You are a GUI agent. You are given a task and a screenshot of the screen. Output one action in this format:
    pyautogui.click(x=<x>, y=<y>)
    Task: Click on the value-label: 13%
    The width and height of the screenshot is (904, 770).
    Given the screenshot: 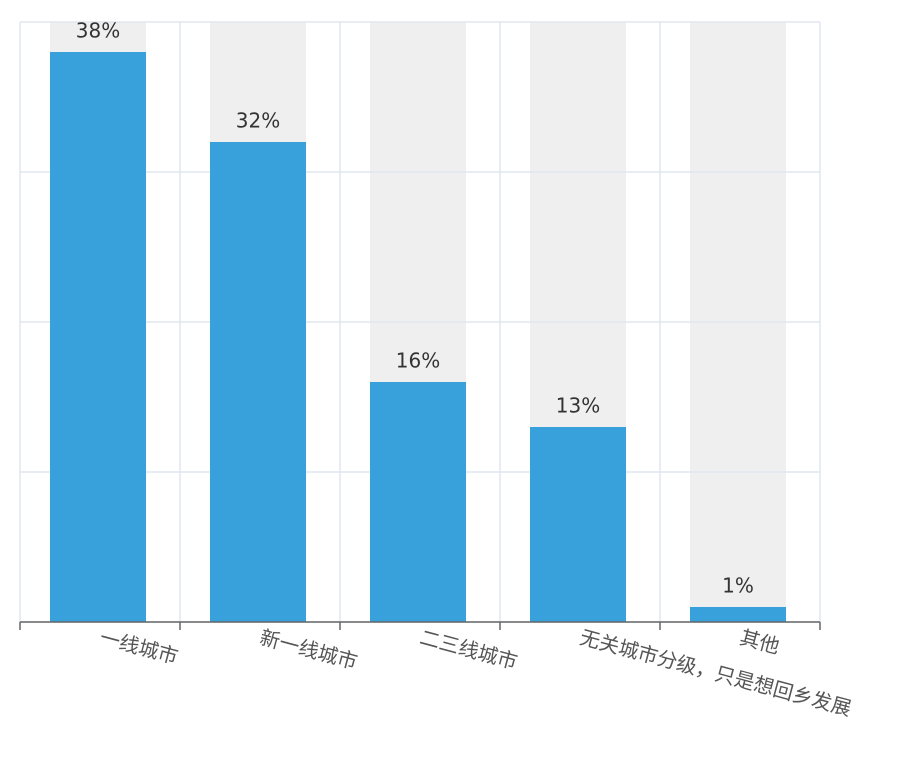 What is the action you would take?
    pyautogui.click(x=578, y=406)
    